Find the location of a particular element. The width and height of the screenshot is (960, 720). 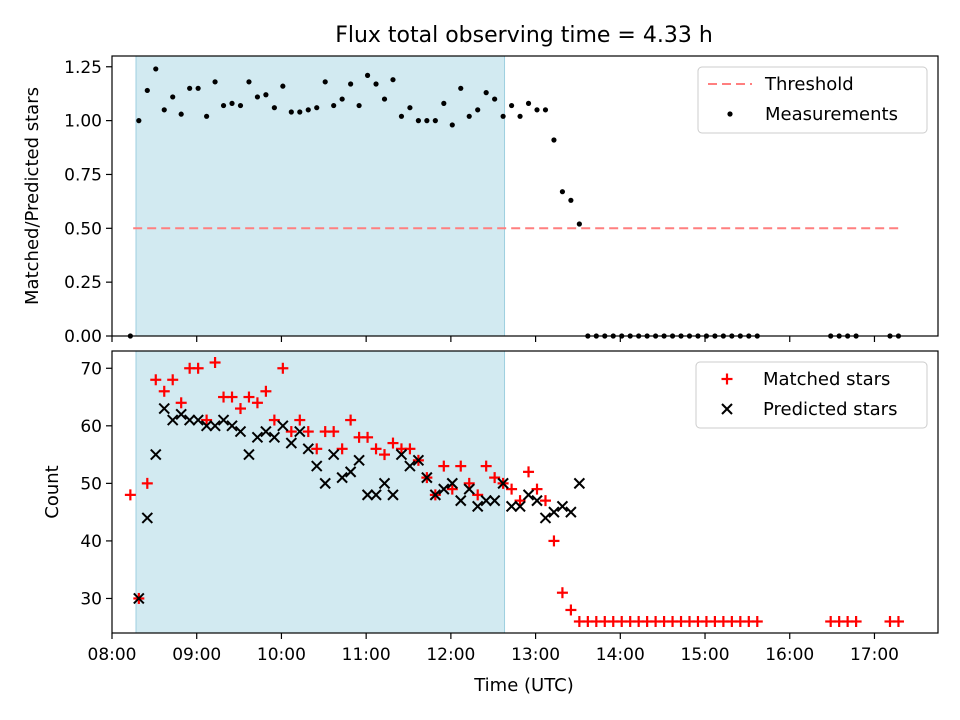

bottom-y-tick-label: 40 is located at coordinates (91, 542).